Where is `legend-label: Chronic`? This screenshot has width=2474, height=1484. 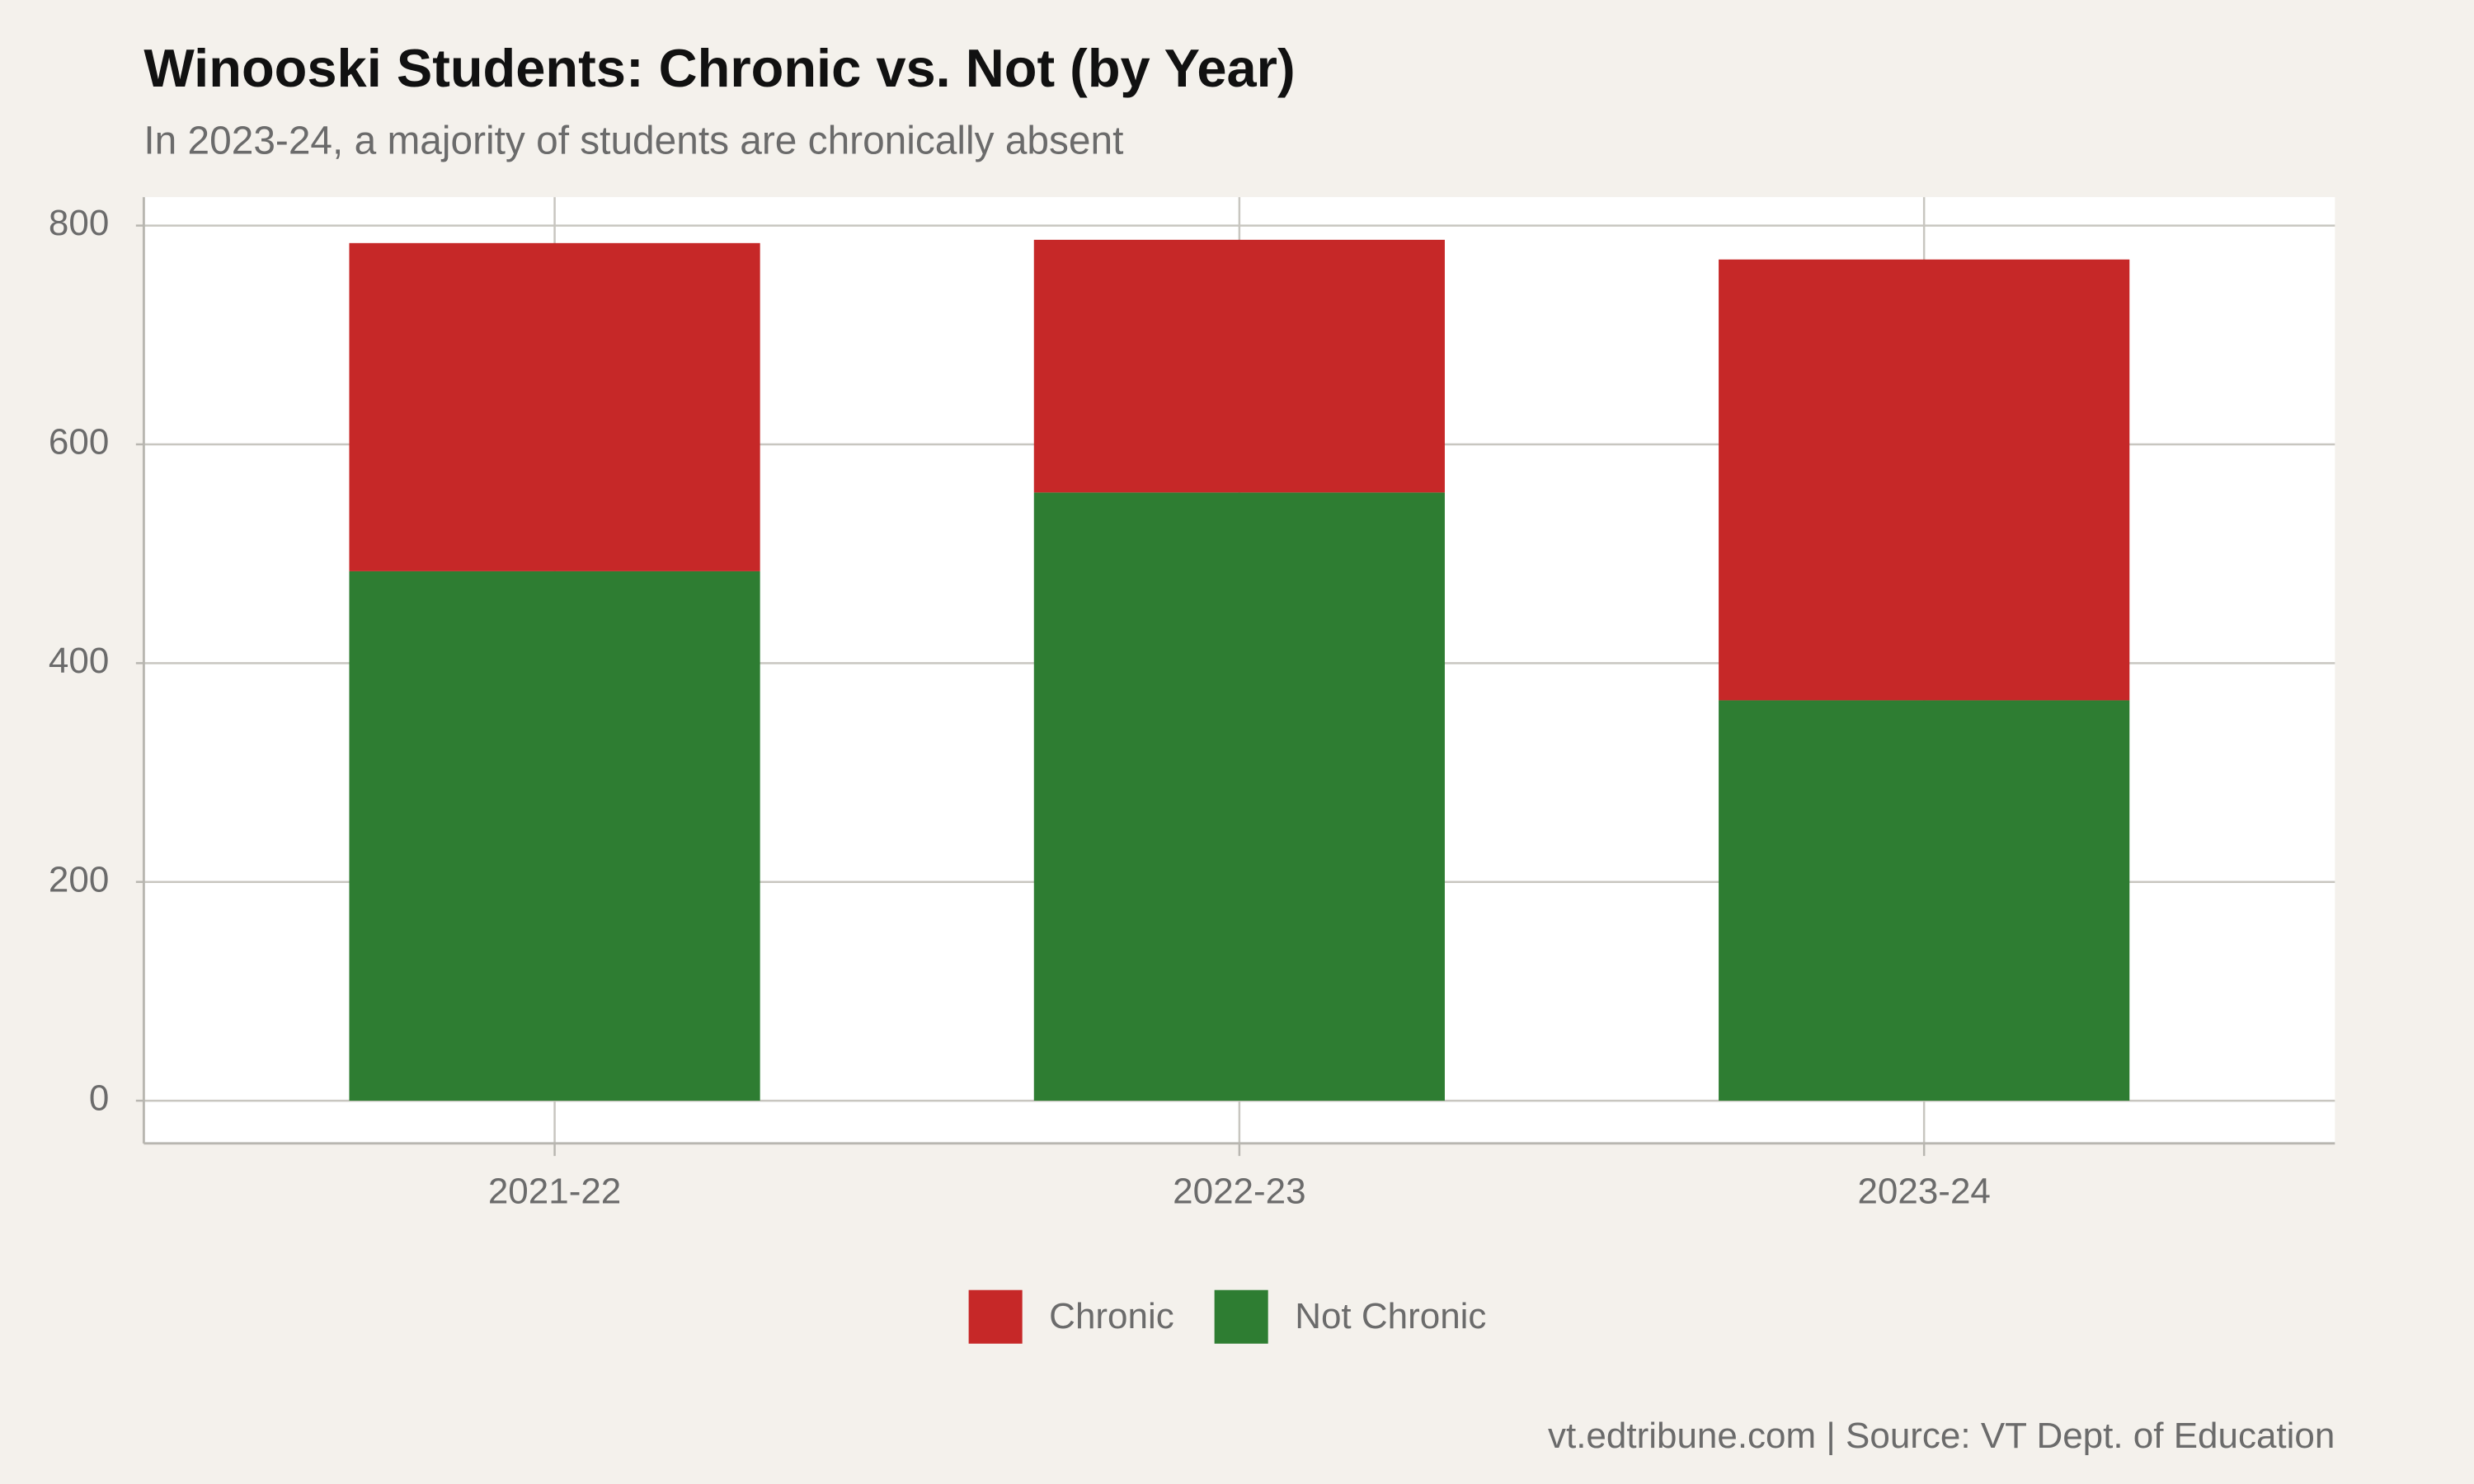
legend-label: Chronic is located at coordinates (1111, 1316).